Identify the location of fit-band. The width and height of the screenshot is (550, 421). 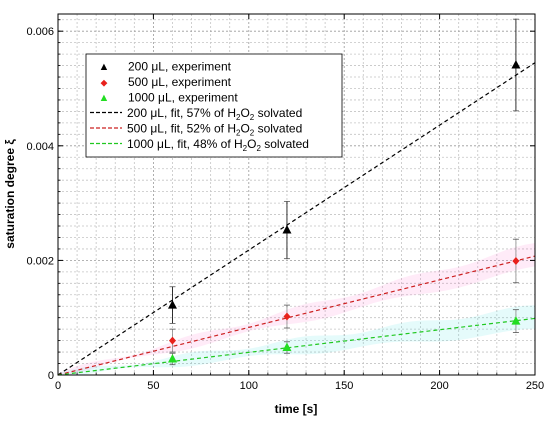
(296, 340).